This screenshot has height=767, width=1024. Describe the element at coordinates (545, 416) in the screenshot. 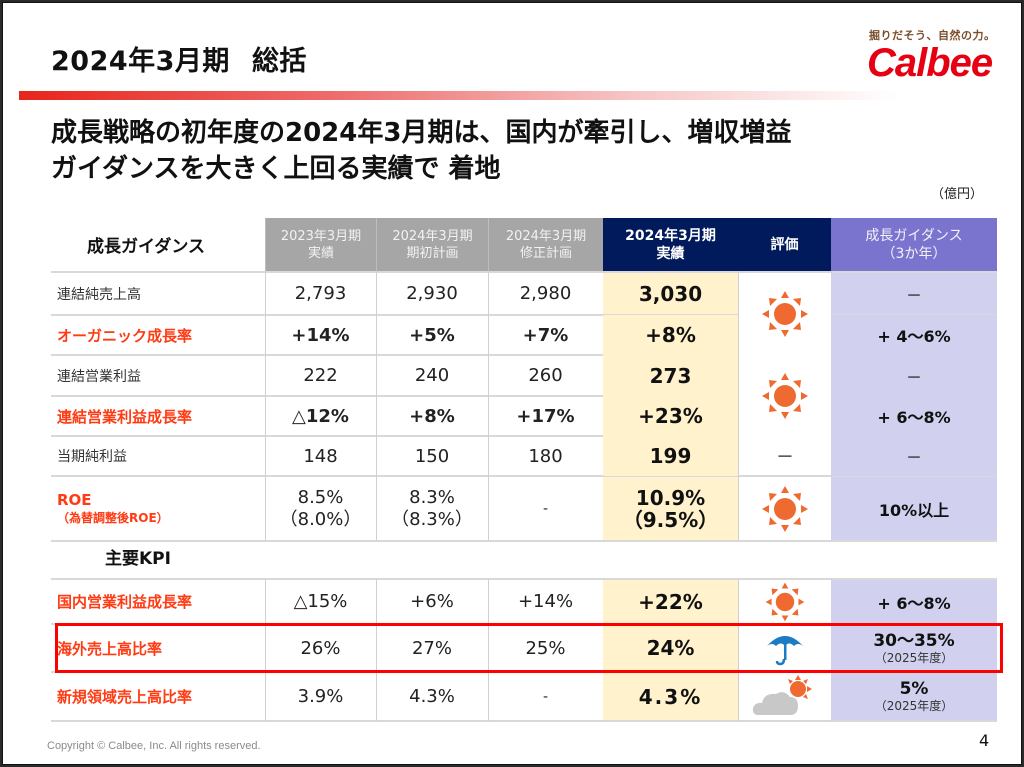

I see `cell-fy2024-revised: +17%` at that location.